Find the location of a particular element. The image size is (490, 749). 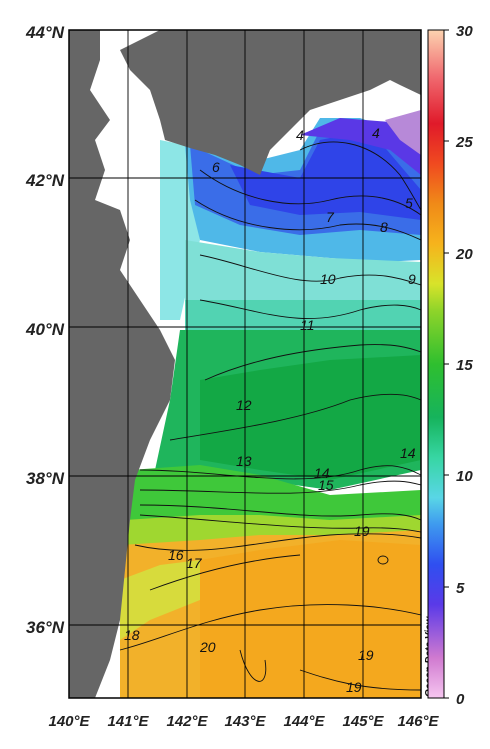

lon-label: 141°E is located at coordinates (128, 721).